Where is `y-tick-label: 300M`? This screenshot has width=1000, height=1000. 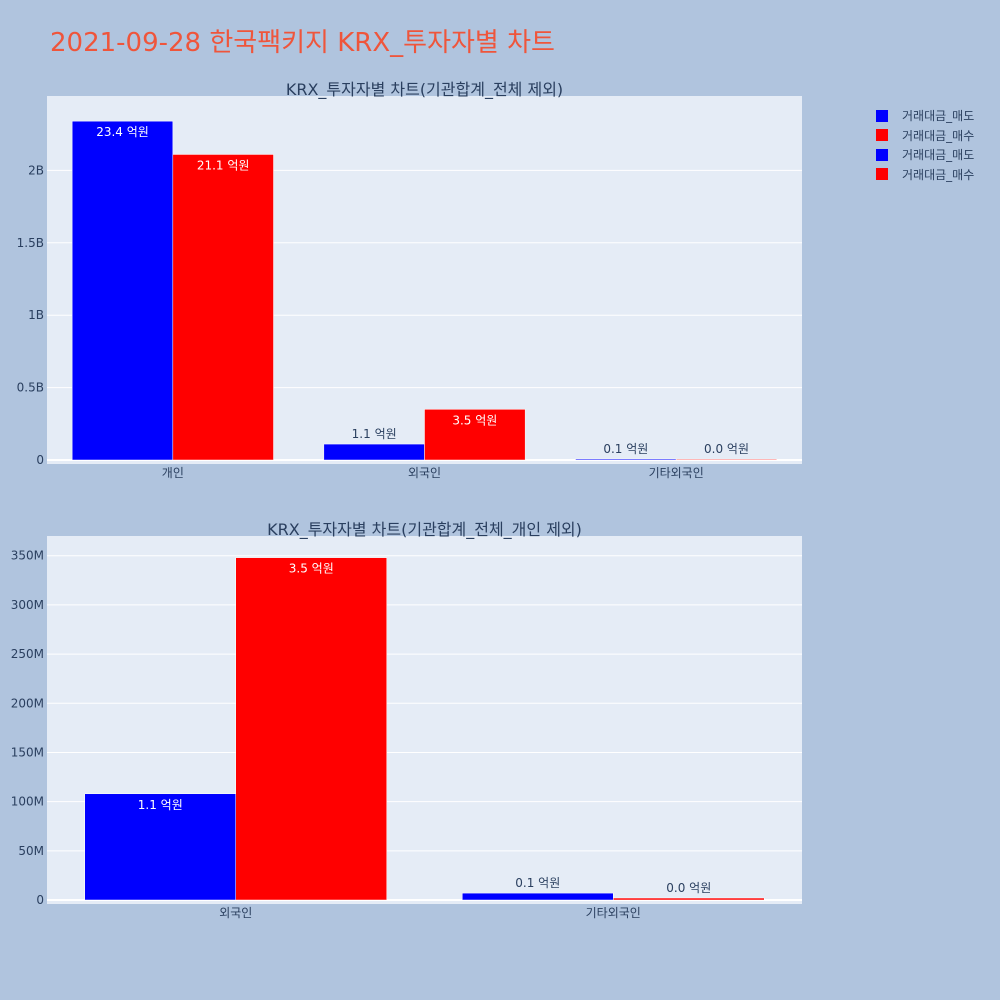
y-tick-label: 300M is located at coordinates (27, 605).